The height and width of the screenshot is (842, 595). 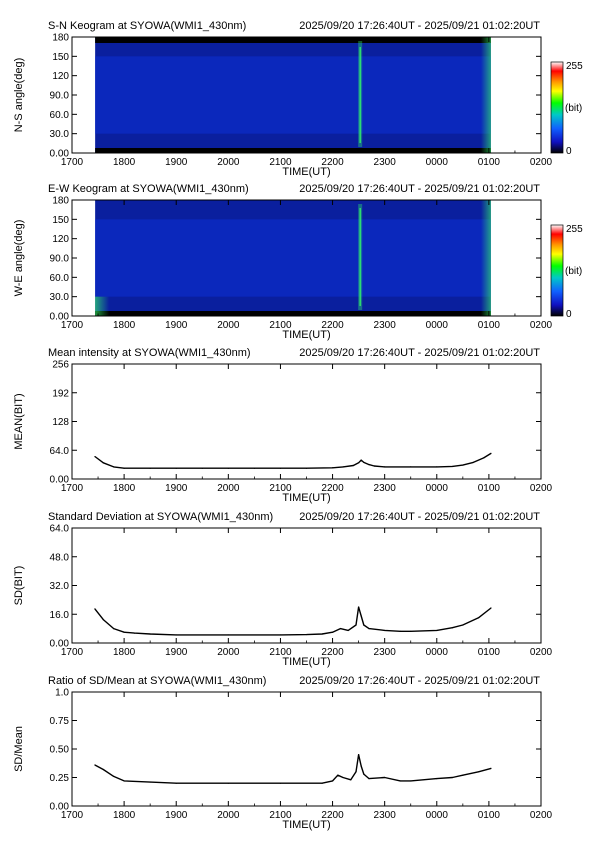 I want to click on panel-title: Ratio of SD/Mean at SYOWA(WMI1_430nm), so click(x=157, y=681).